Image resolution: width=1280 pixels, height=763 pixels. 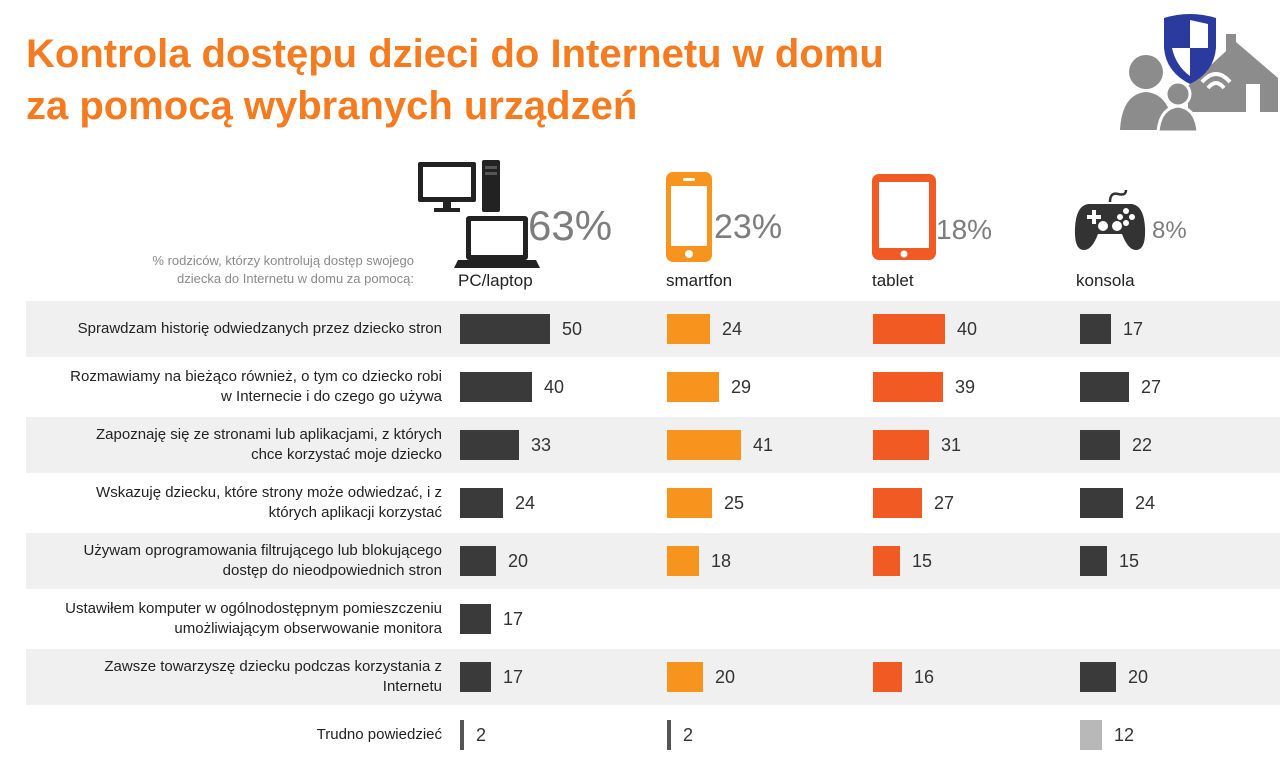 I want to click on konsola-value-label: 17, so click(x=1133, y=329).